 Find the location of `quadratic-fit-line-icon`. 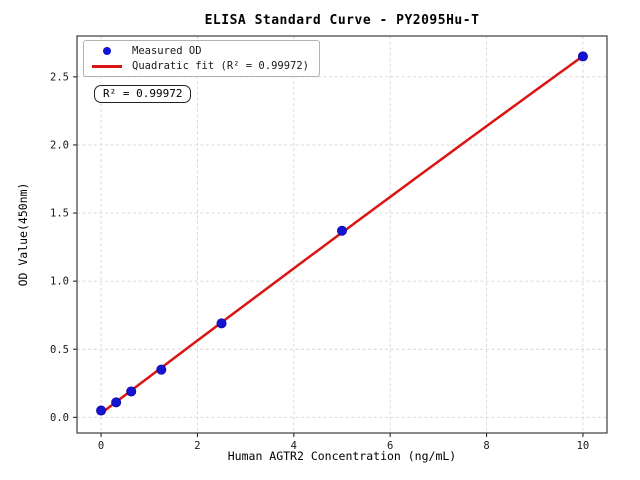

quadratic-fit-line-icon is located at coordinates (107, 66).